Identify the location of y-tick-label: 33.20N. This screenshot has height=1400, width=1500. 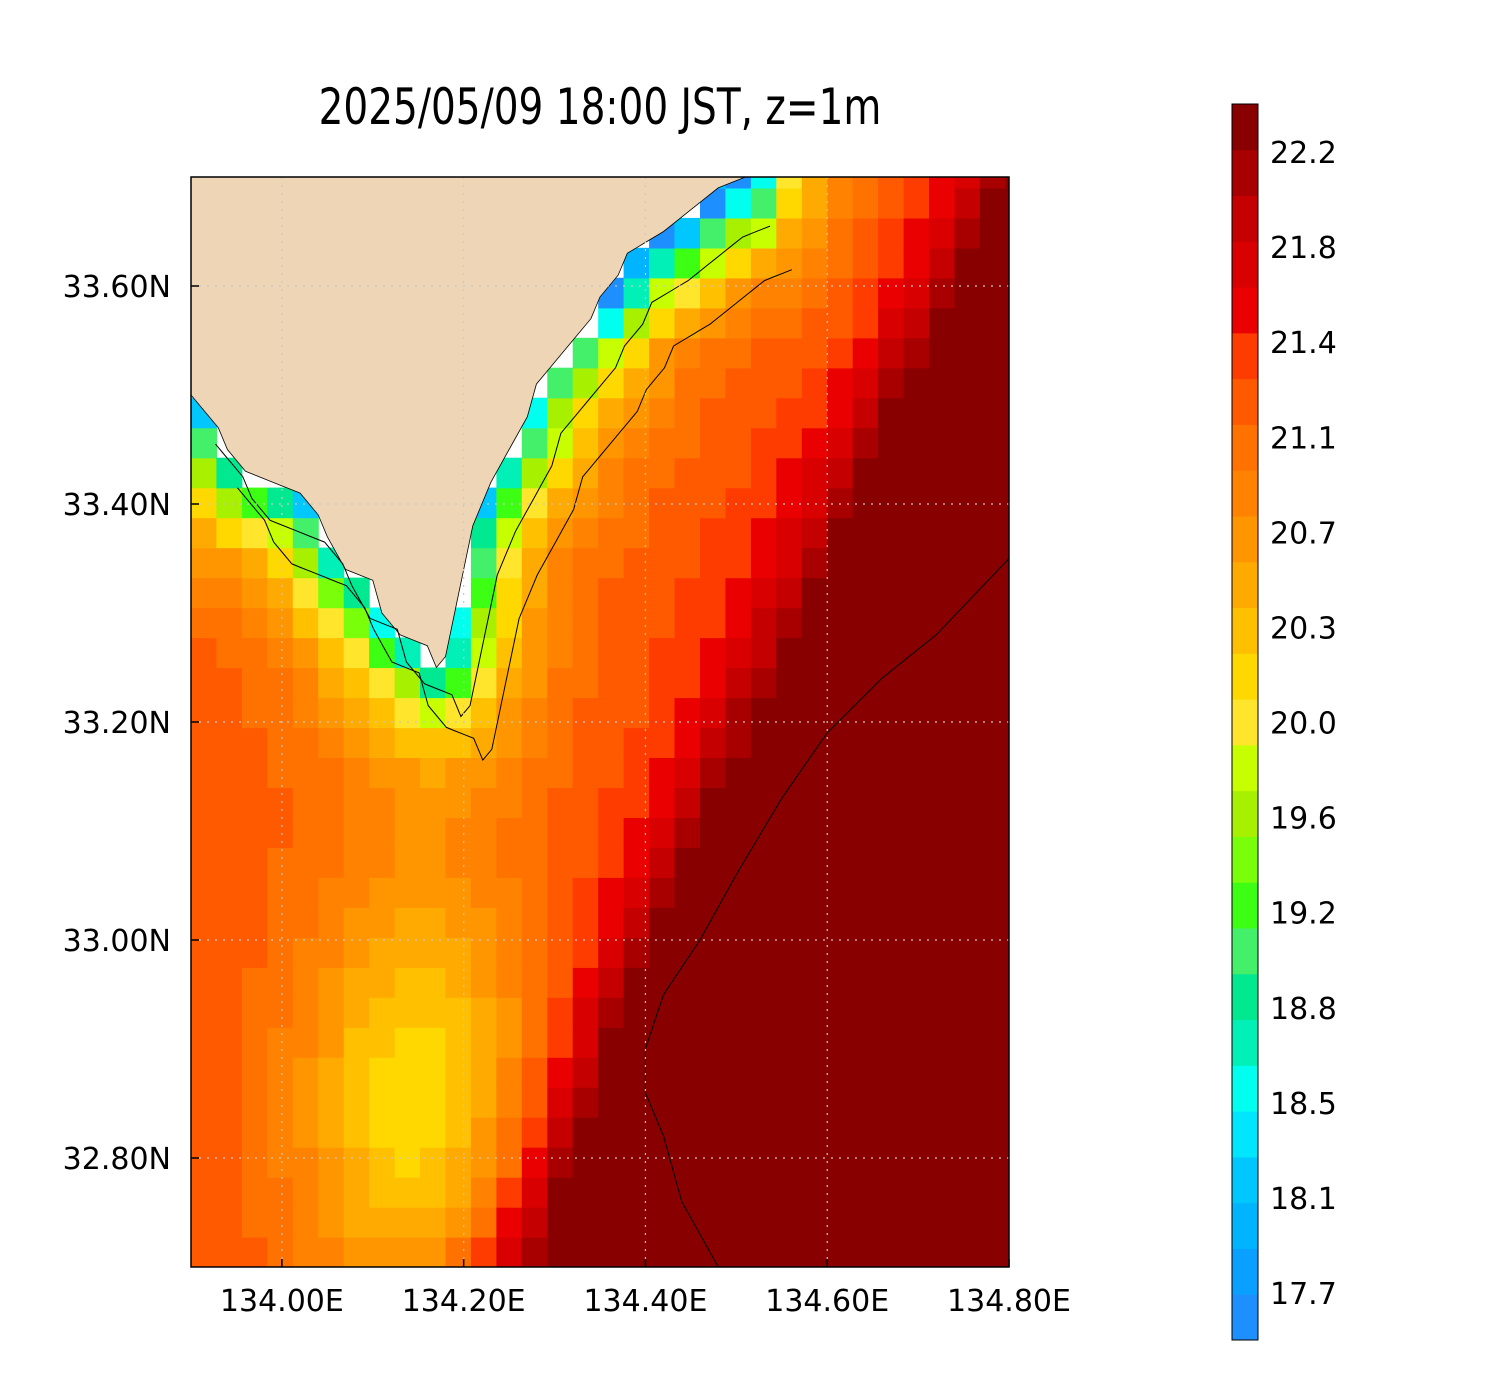
(117, 723).